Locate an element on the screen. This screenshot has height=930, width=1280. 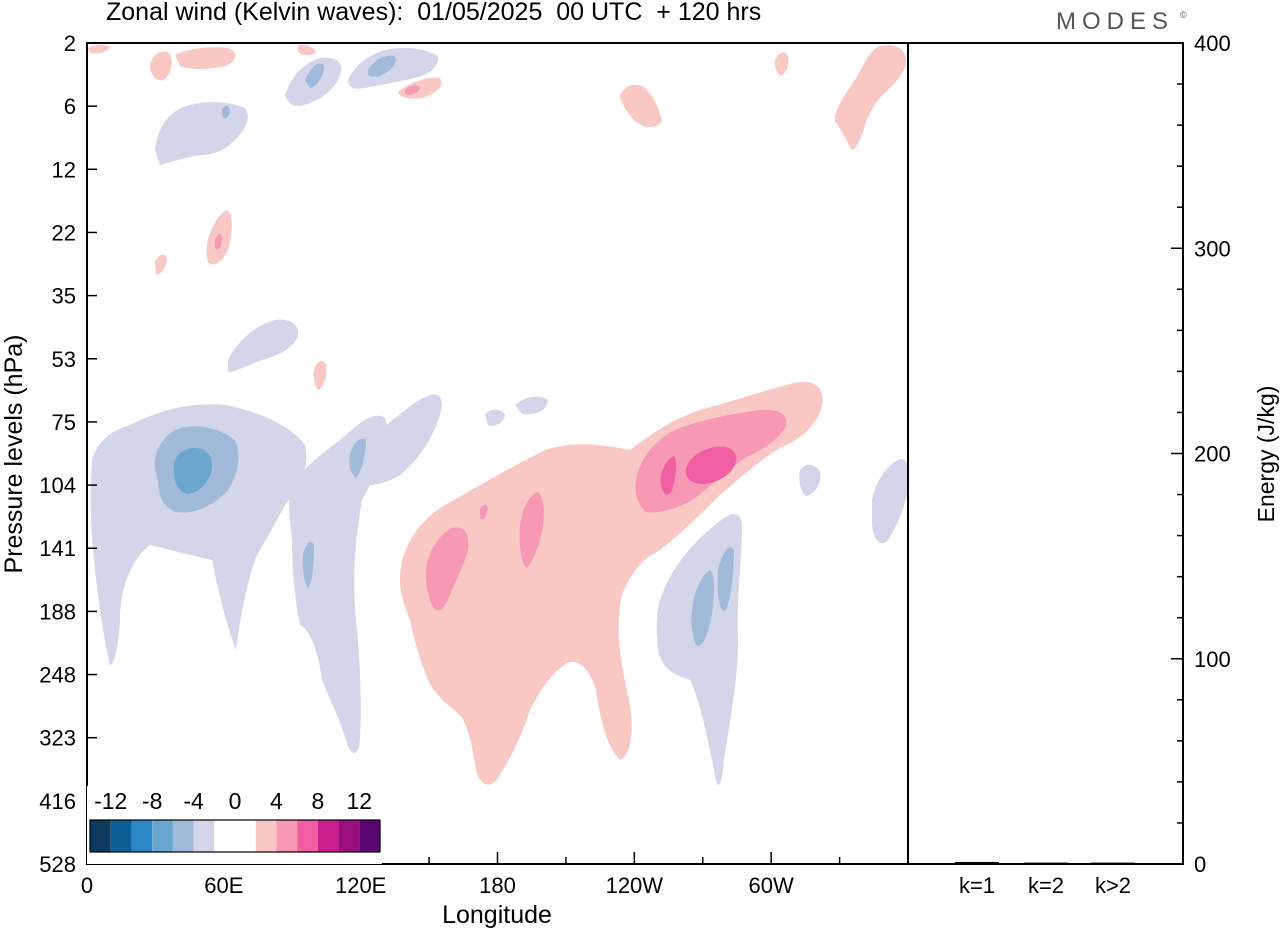
colorbar-label: 4 is located at coordinates (276, 801).